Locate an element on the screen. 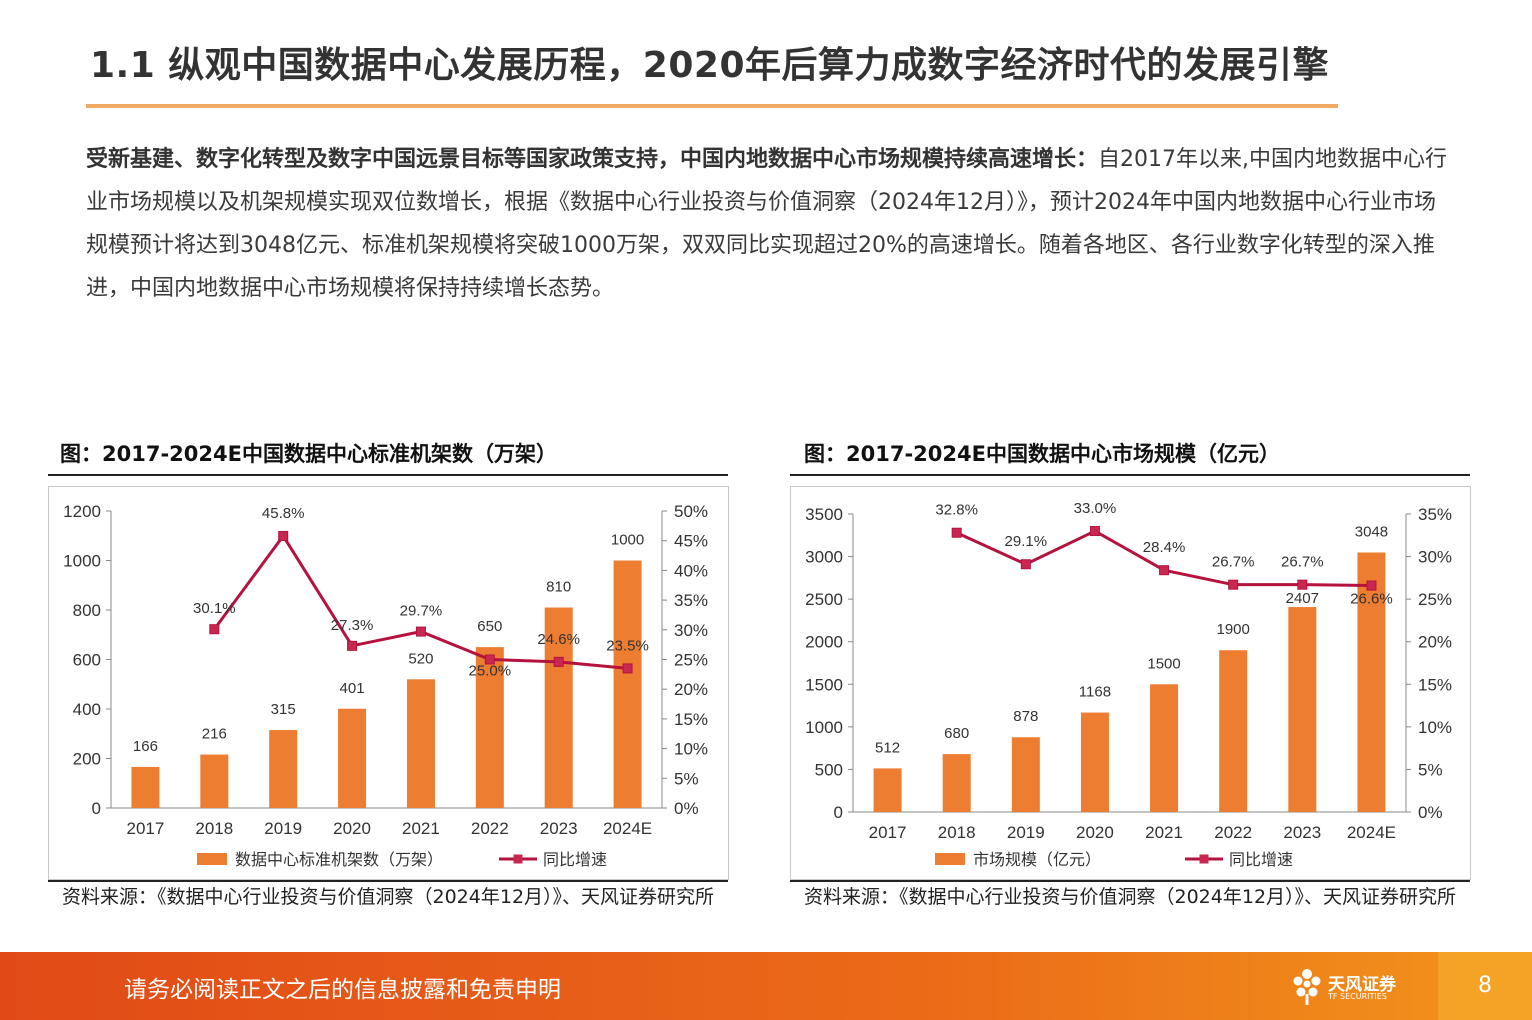 The image size is (1532, 1020). chart2-bar-value-label: 878 is located at coordinates (1025, 716).